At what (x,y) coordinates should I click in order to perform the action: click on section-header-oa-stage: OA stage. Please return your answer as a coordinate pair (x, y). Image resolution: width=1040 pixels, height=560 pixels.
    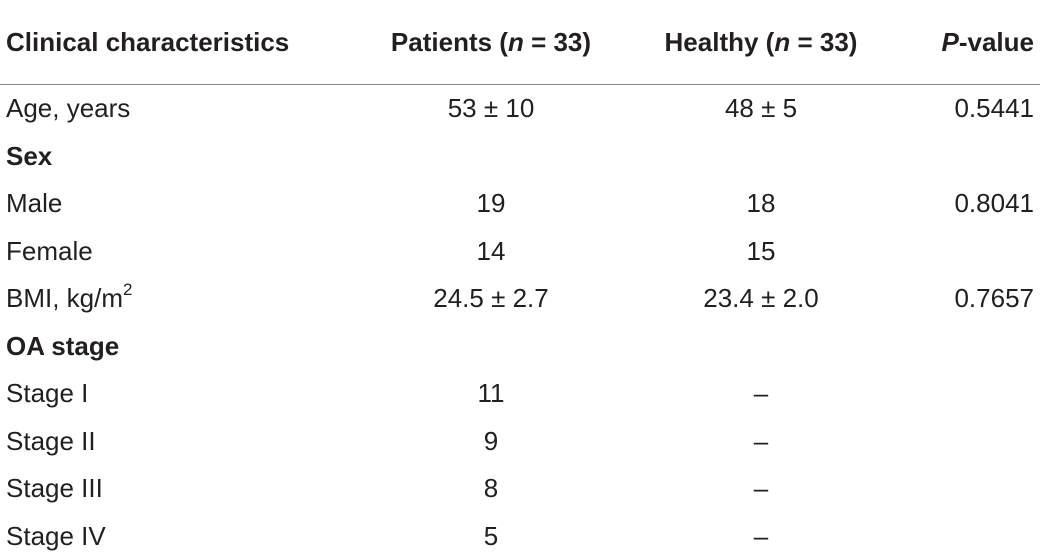
    Looking at the image, I should click on (520, 347).